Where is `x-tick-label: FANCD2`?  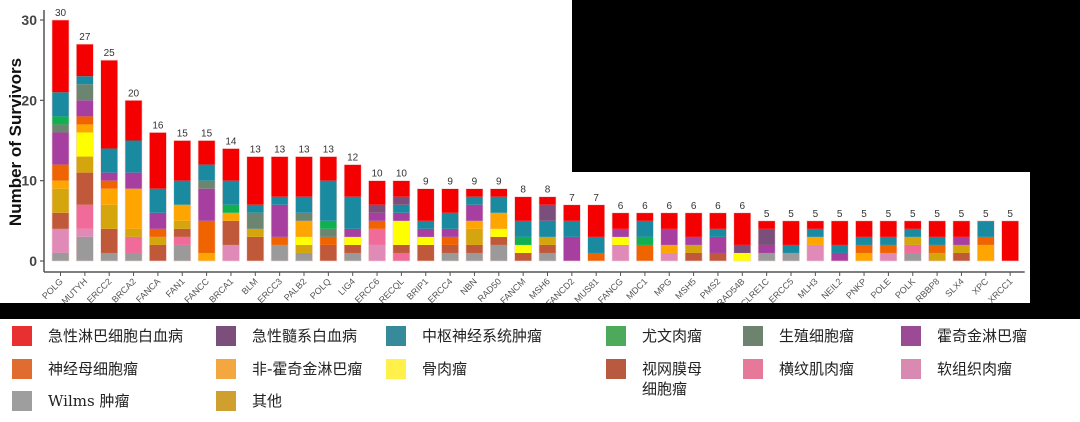
x-tick-label: FANCD2 is located at coordinates (560, 289).